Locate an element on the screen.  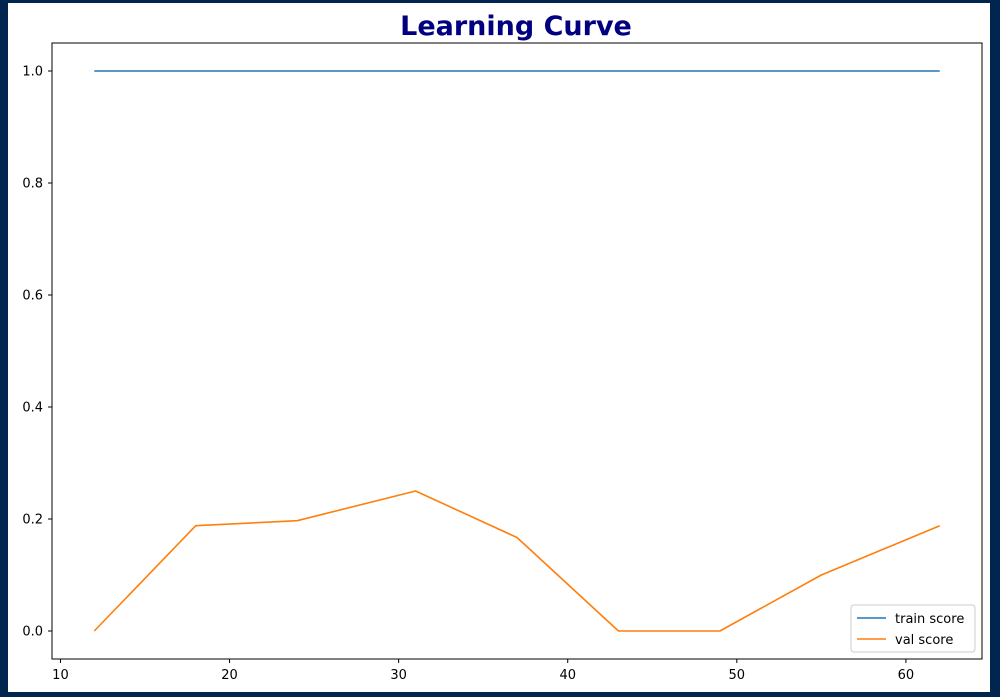
y-tick-label: 0.8 is located at coordinates (32, 184).